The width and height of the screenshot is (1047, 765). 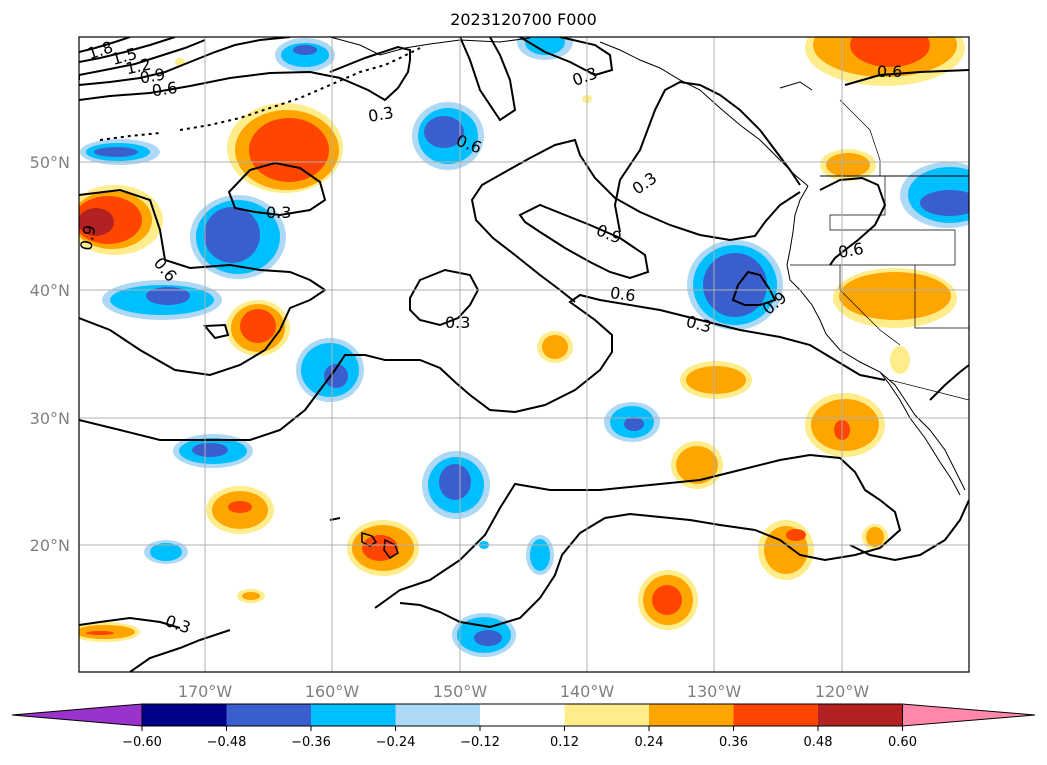 What do you see at coordinates (50, 354) in the screenshot?
I see `latitude-labels: 50°N 40°N 30°N 20°N` at bounding box center [50, 354].